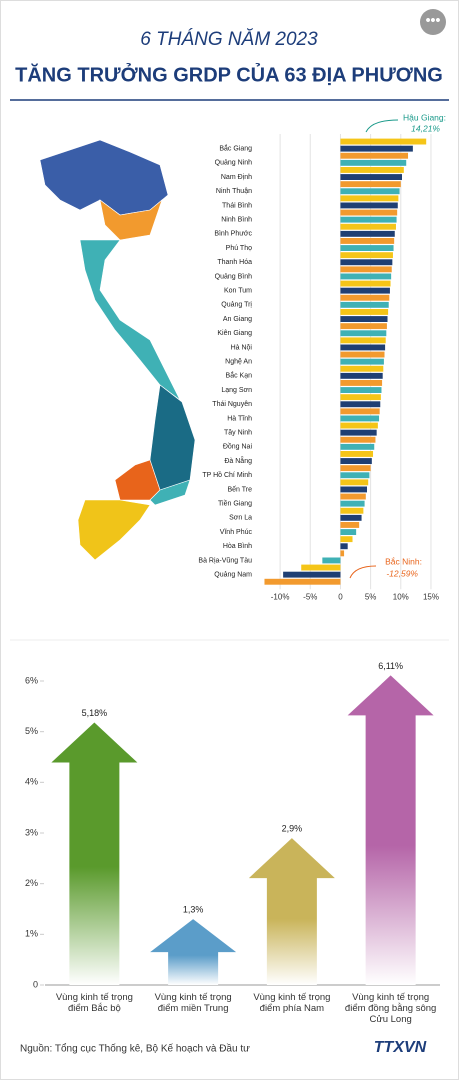 This screenshot has height=1080, width=459. I want to click on y-tick-label: Hòa Bình, so click(237, 546).